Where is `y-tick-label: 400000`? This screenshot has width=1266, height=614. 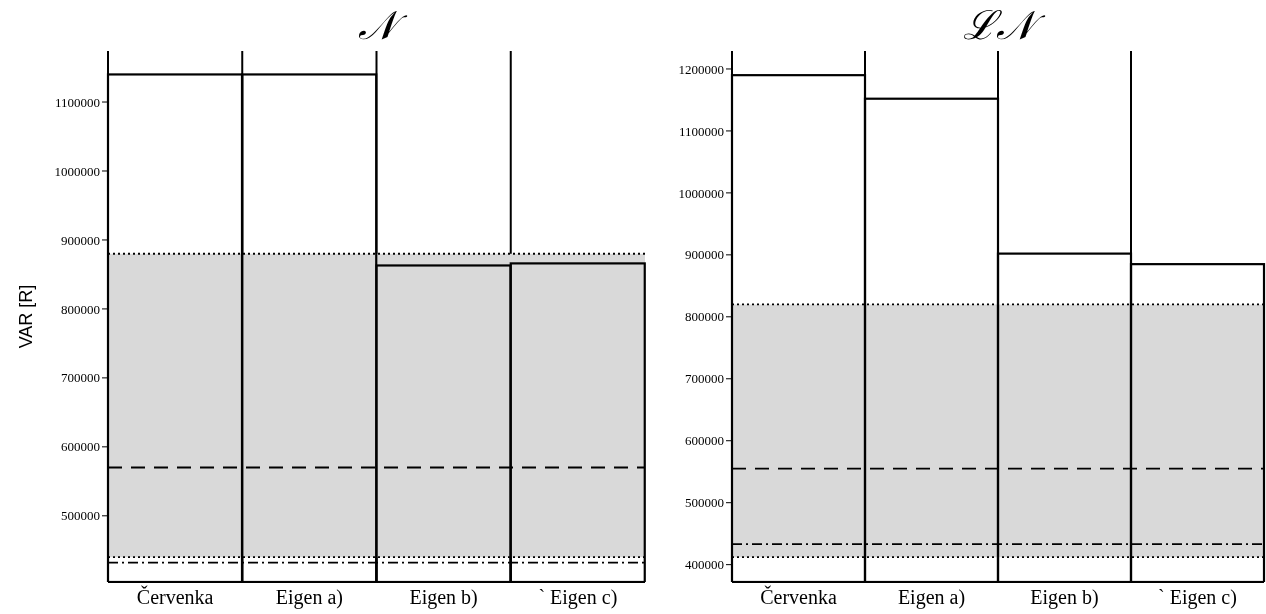
y-tick-label: 400000 is located at coordinates (704, 565).